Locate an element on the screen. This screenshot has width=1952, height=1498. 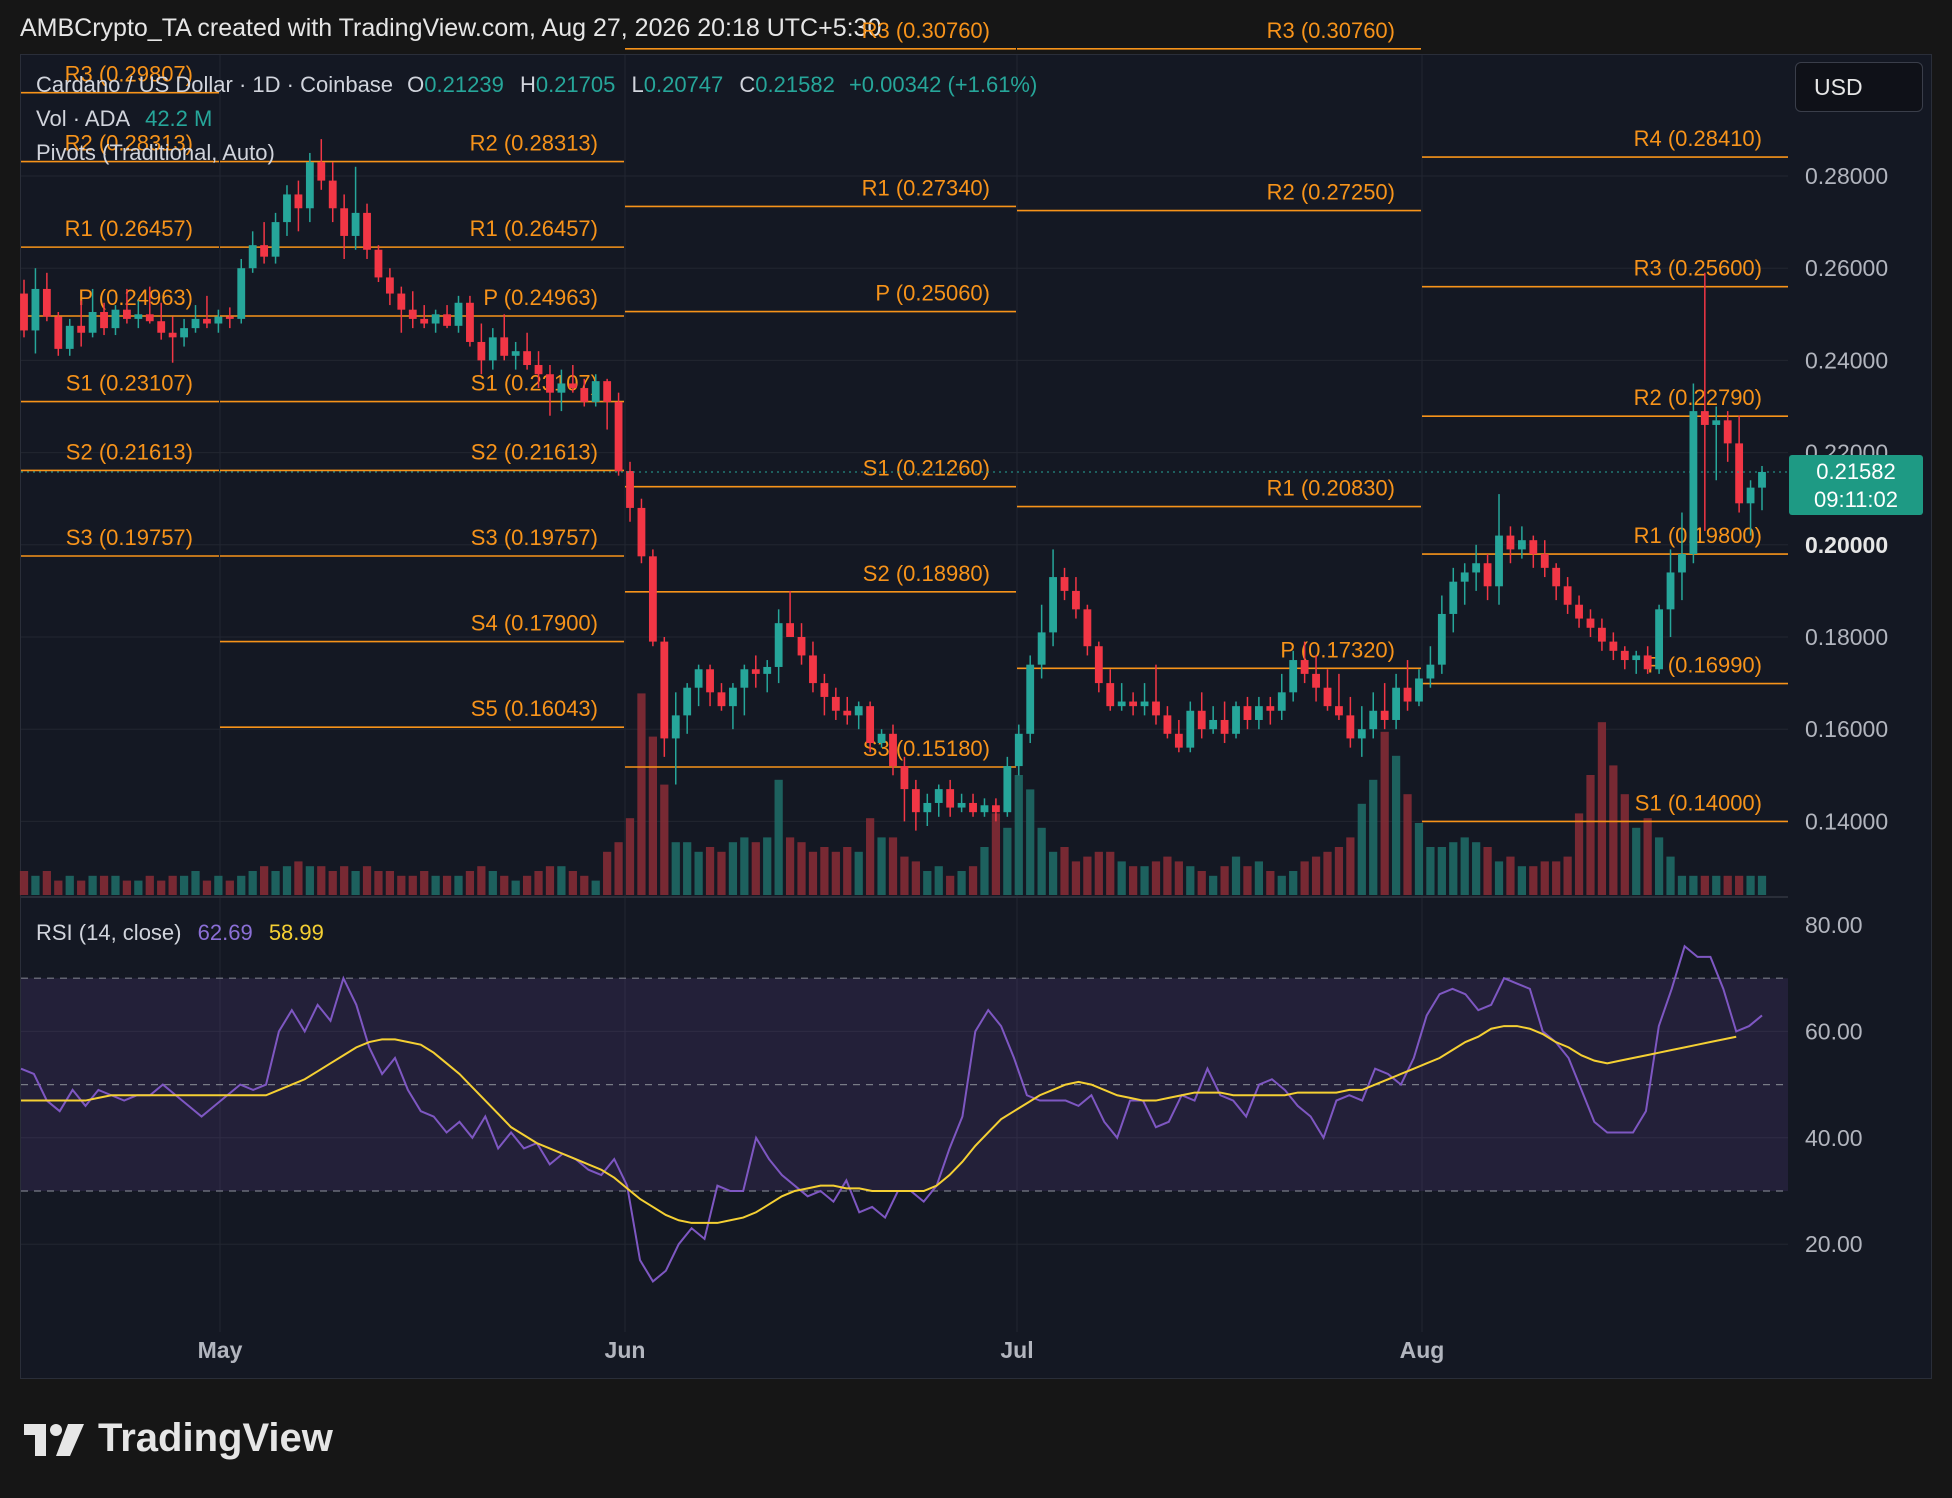
rsi-tick-label: 60.00 is located at coordinates (1834, 1031).